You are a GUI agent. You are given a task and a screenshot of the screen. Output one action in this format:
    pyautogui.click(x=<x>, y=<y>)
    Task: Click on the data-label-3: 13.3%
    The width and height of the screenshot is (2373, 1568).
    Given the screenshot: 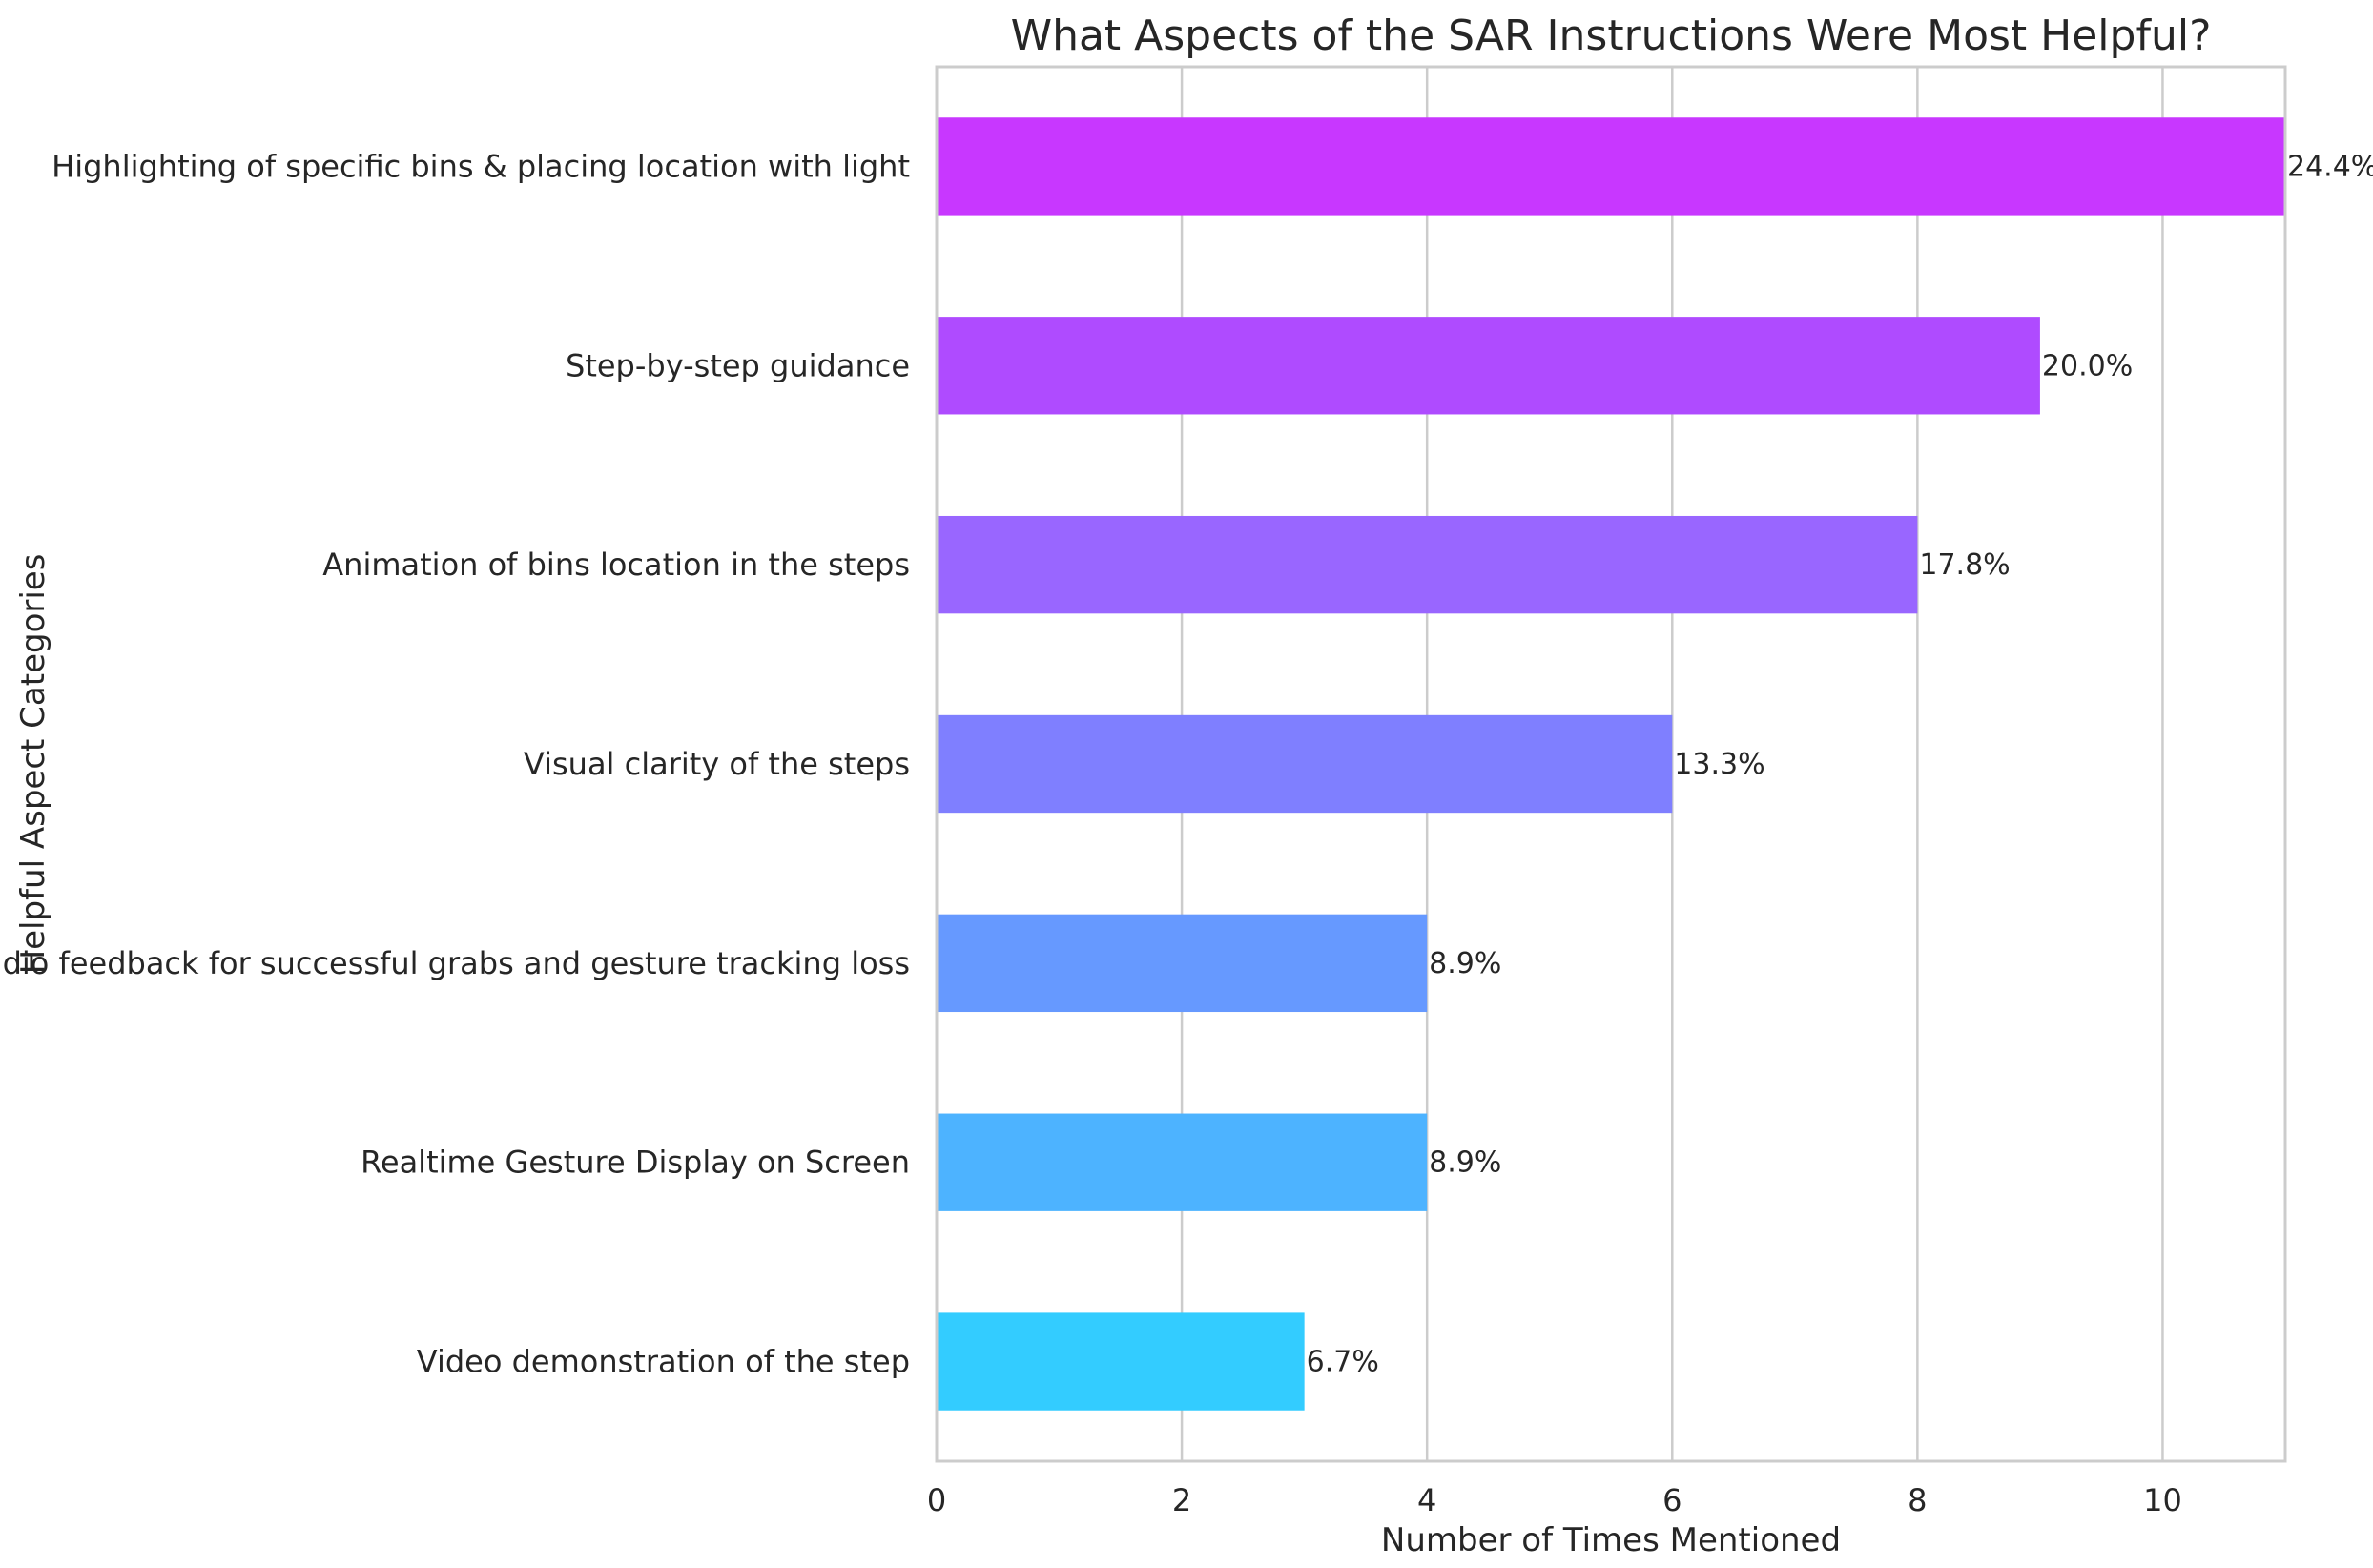 What is the action you would take?
    pyautogui.click(x=1719, y=764)
    